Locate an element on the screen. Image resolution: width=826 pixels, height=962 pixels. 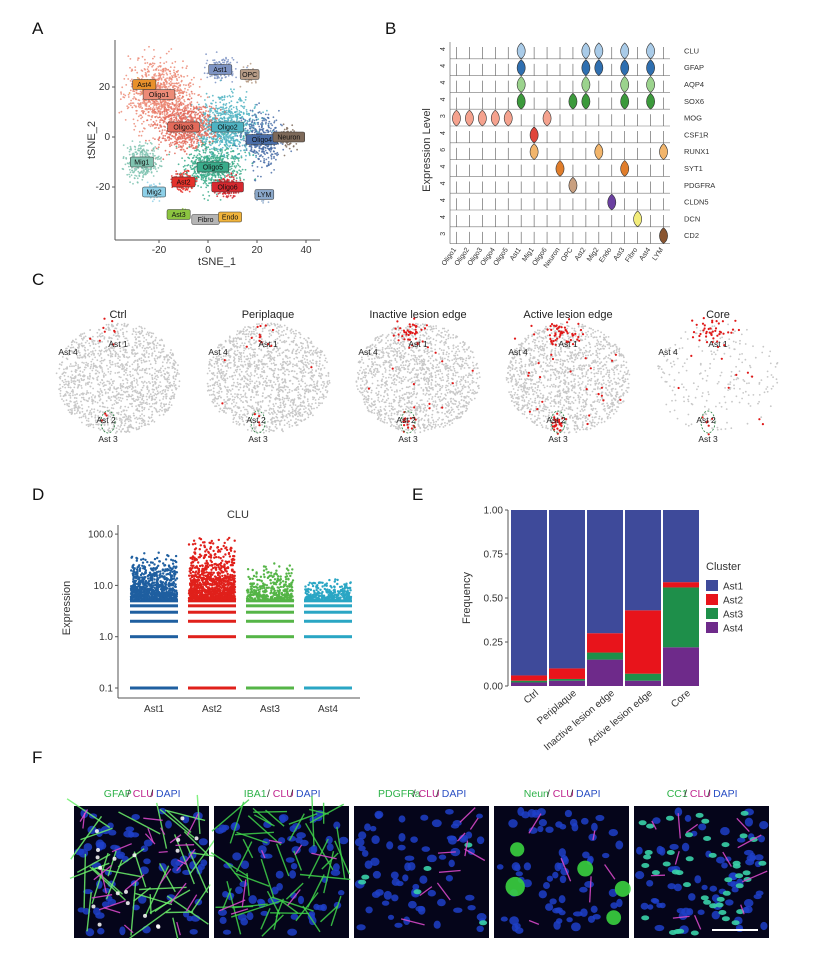
cluster-label: LYM is located at coordinates (264, 195).